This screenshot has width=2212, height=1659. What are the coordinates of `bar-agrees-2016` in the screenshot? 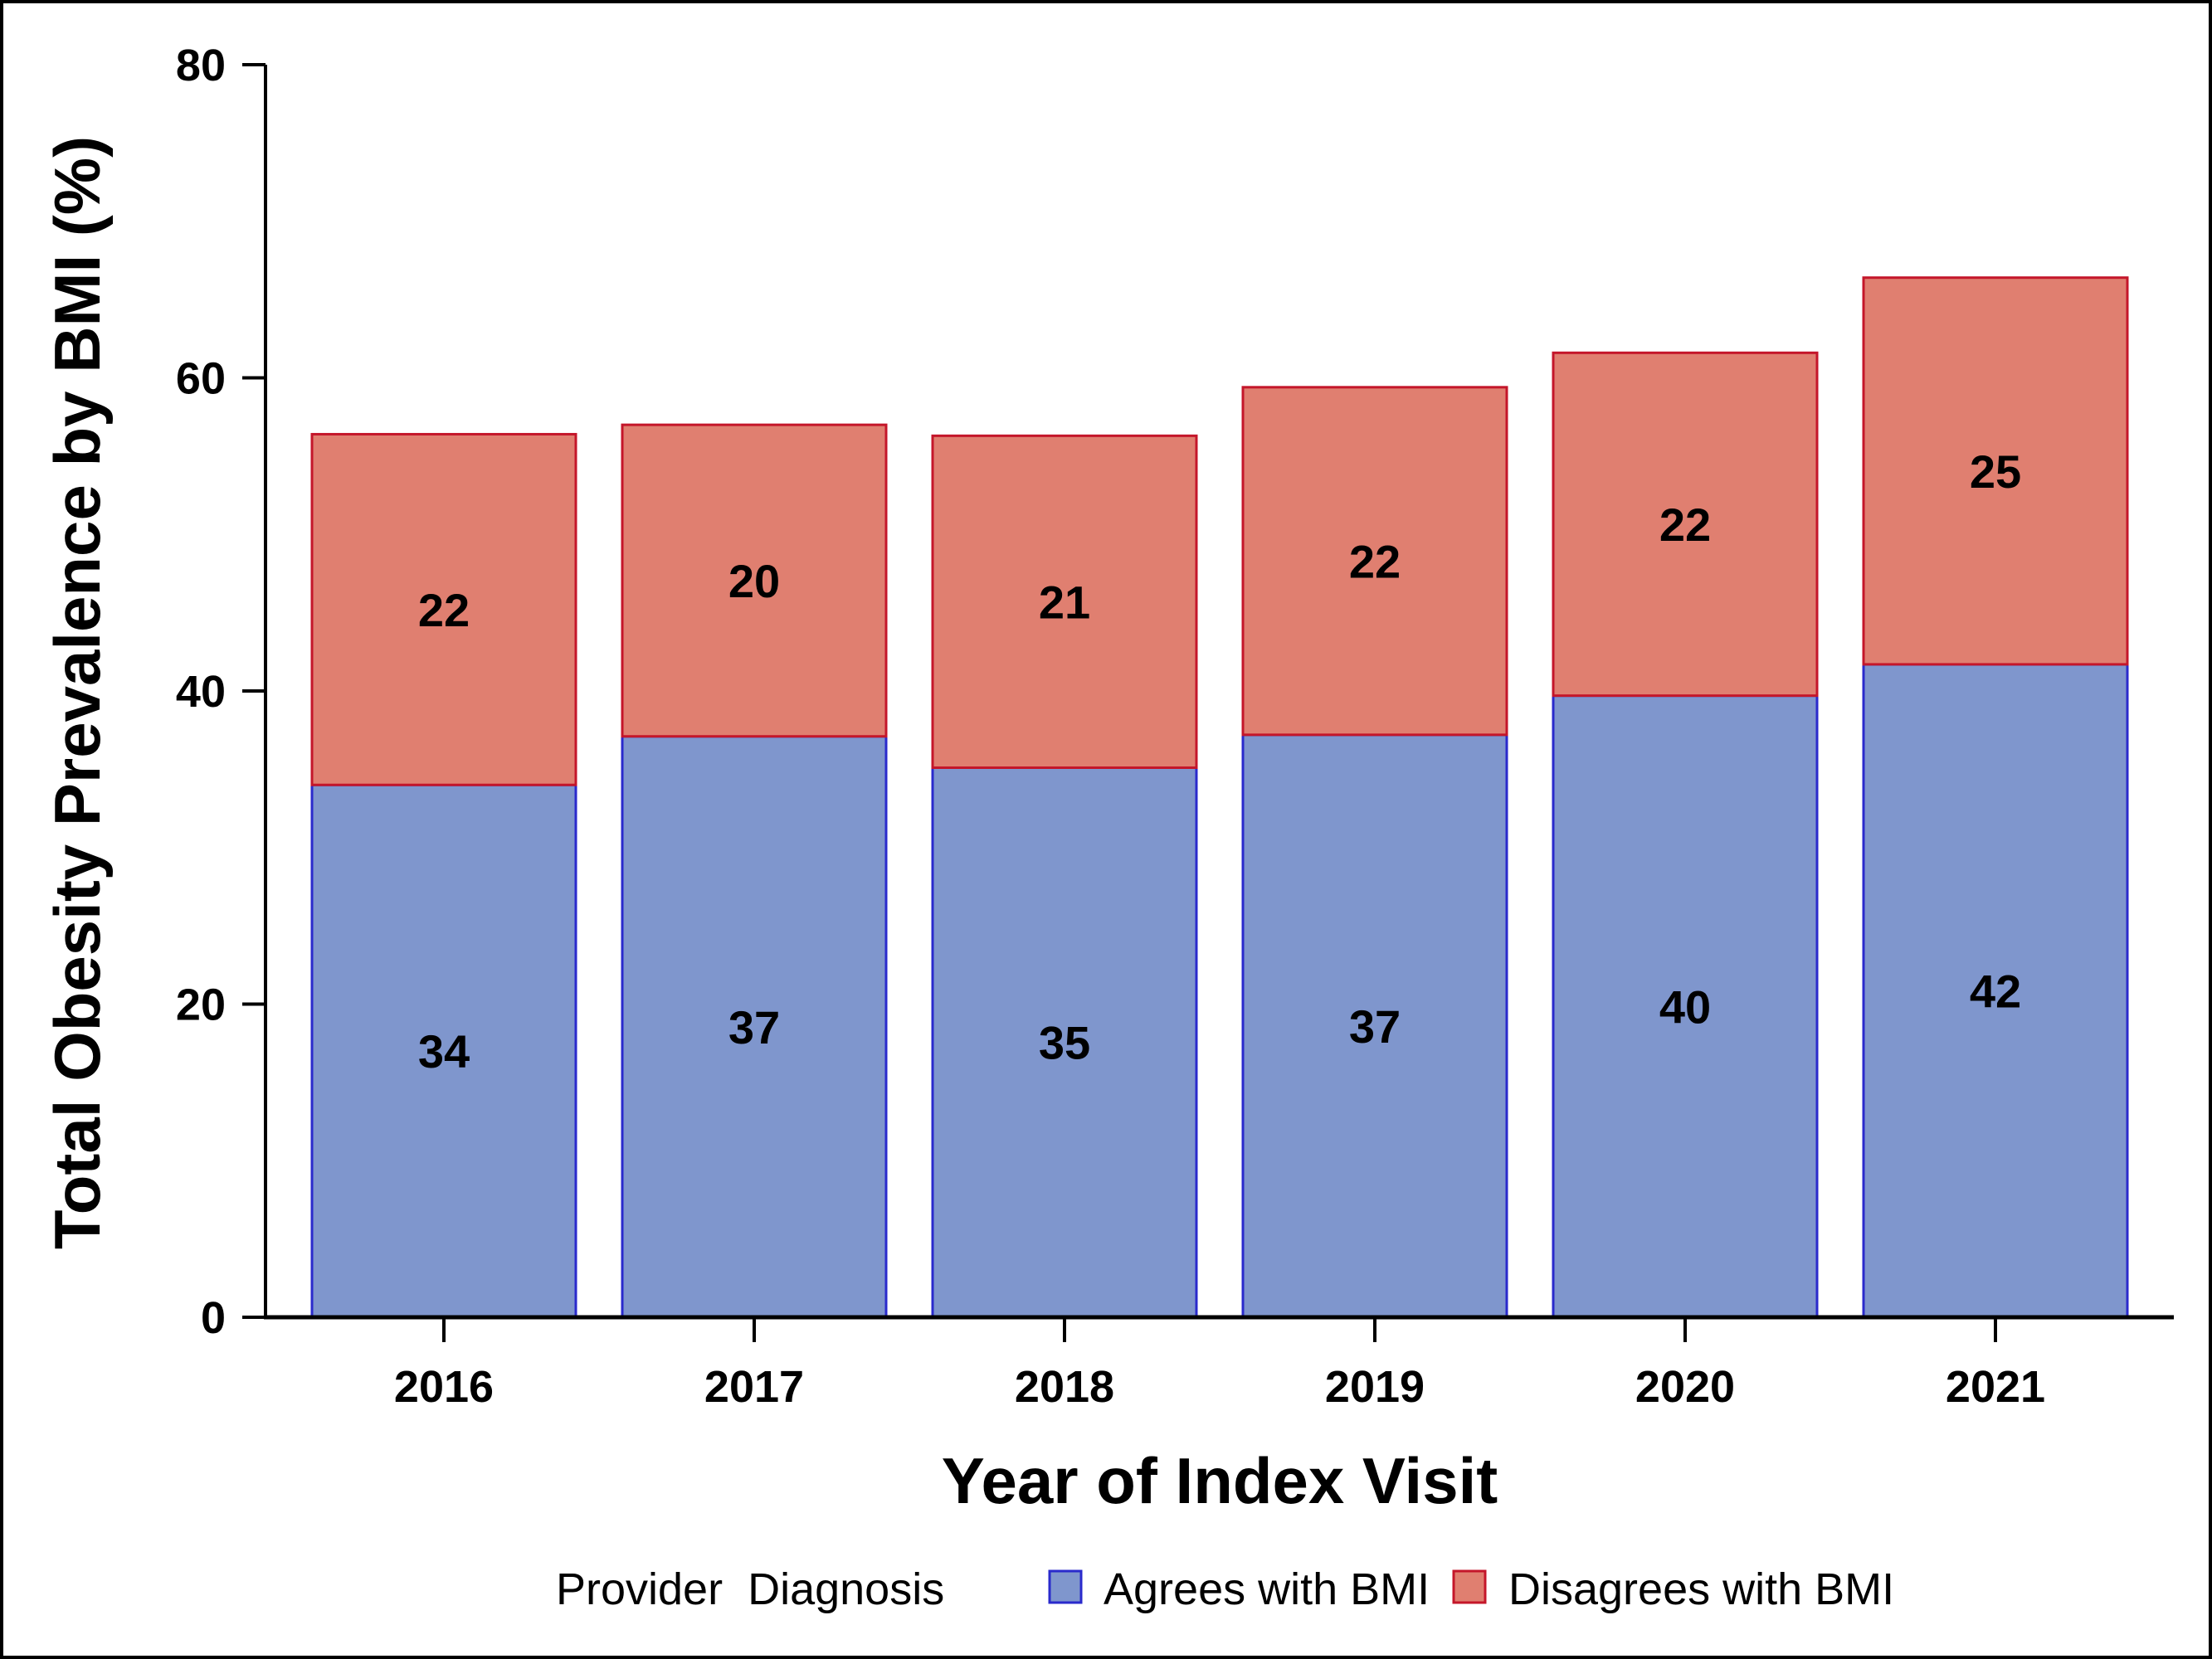 It's located at (443, 1051).